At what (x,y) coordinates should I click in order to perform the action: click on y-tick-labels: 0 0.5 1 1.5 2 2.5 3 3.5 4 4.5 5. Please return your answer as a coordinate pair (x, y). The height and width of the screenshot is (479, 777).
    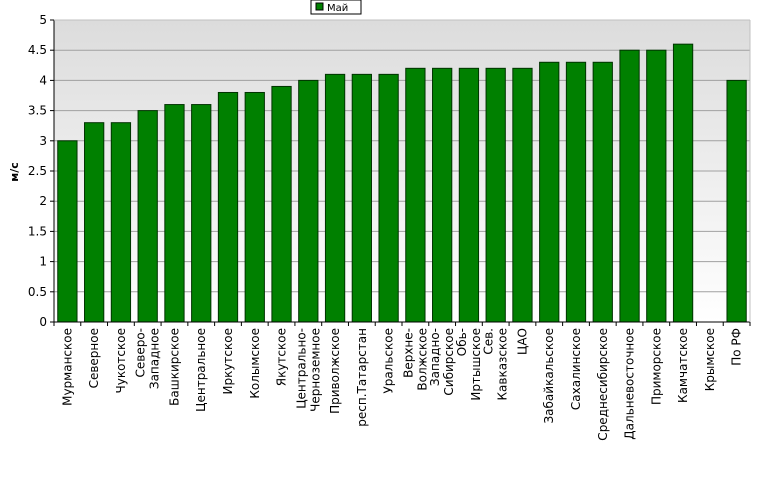
    Looking at the image, I should click on (37, 171).